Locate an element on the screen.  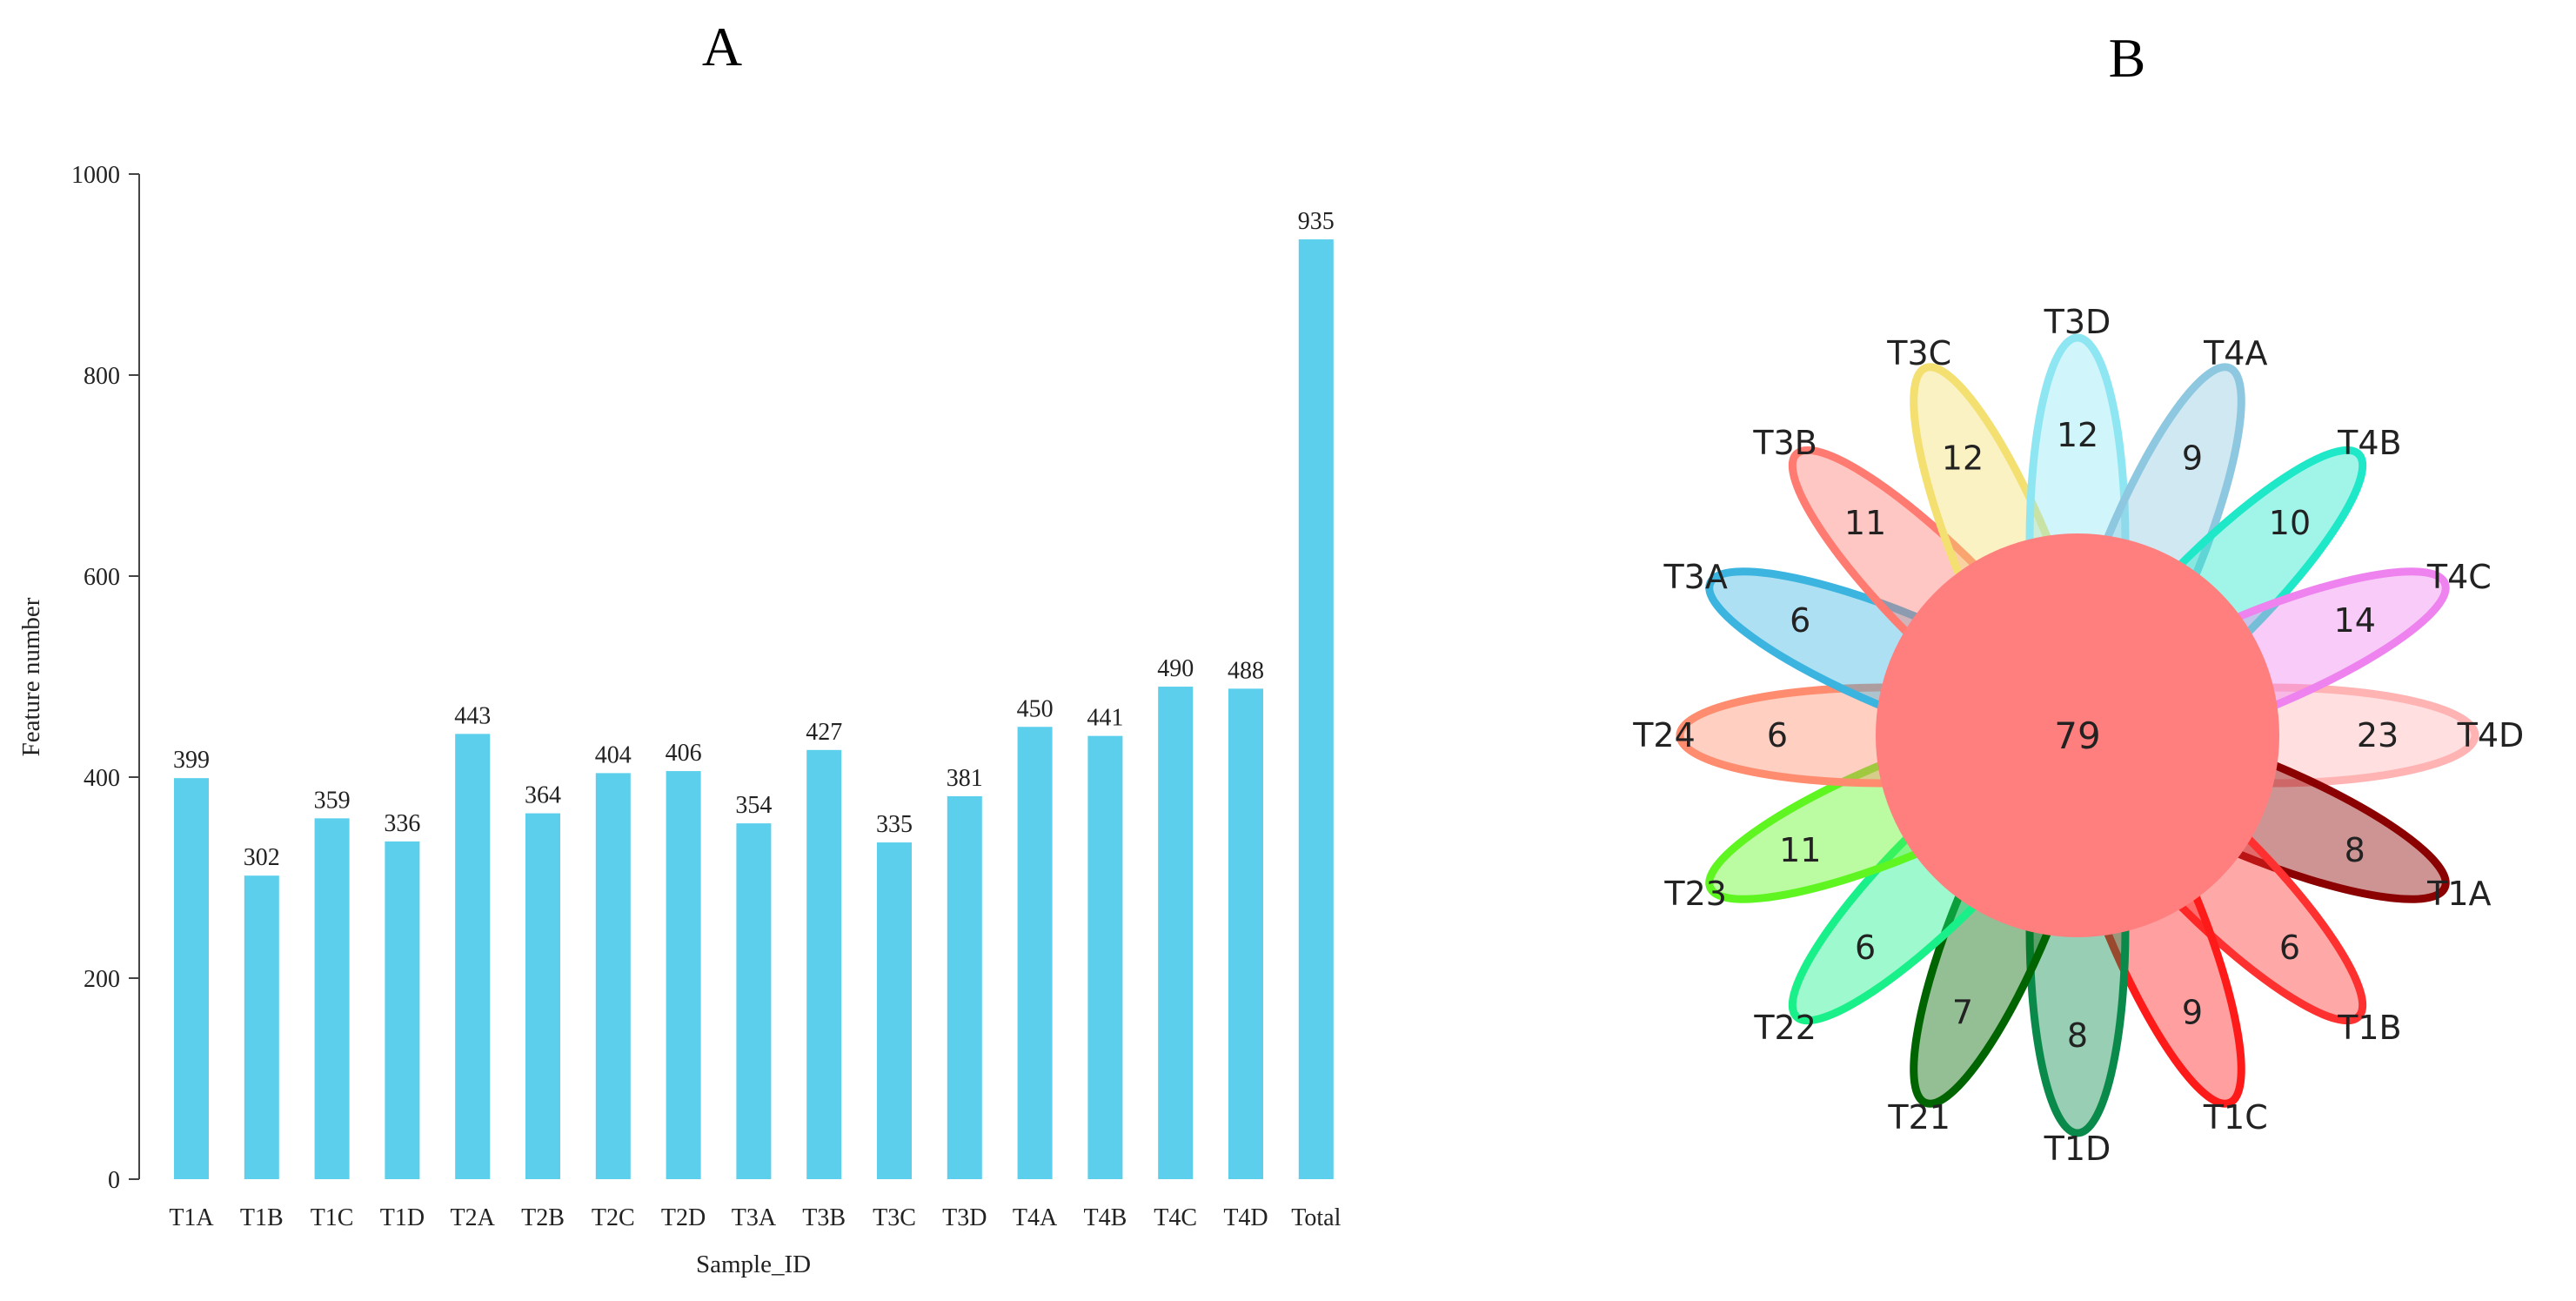
bar-value-label: 406 is located at coordinates (684, 753).